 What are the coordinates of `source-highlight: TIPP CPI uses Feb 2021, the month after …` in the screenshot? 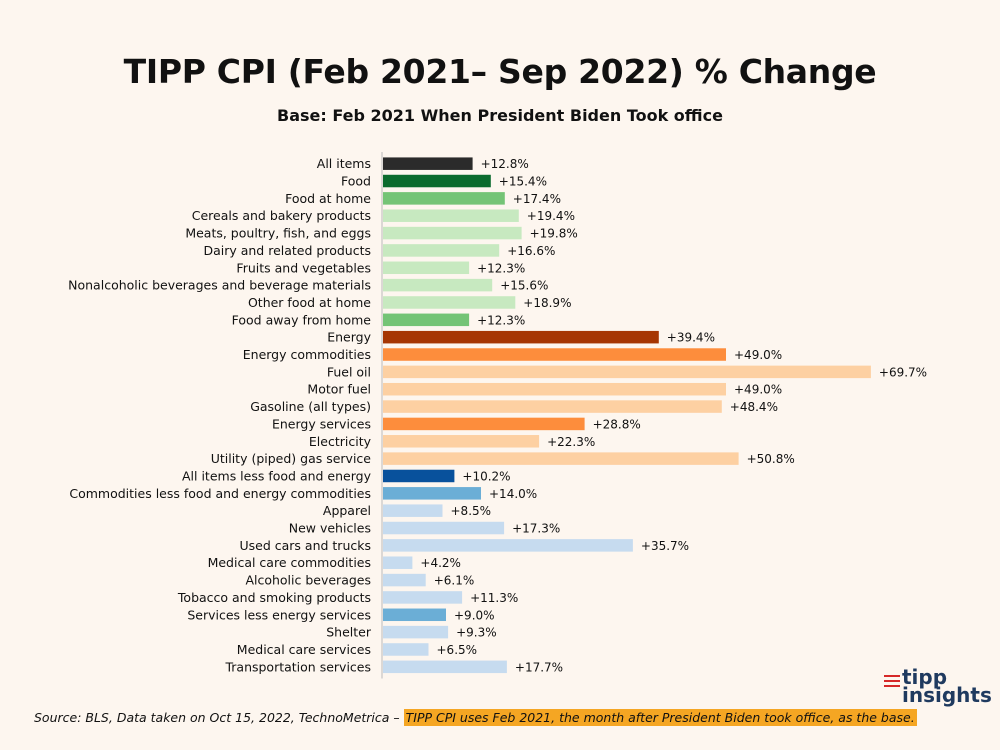 It's located at (660, 717).